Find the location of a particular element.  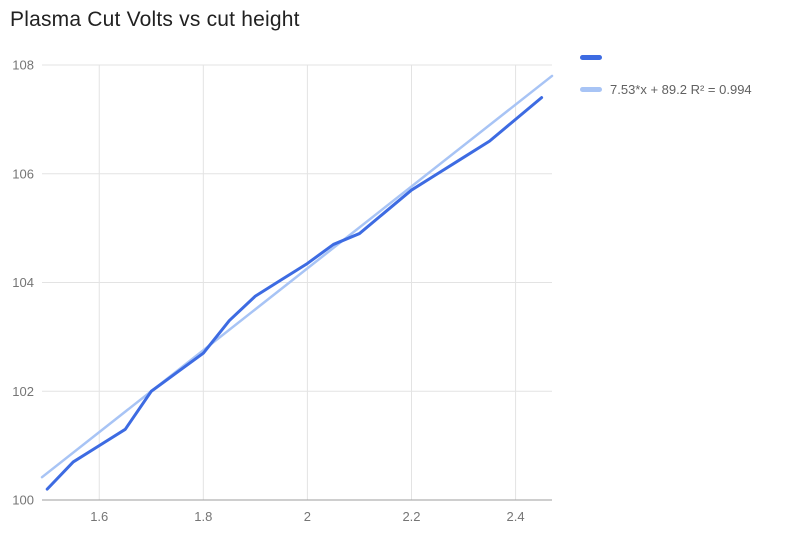

x-tick-label: 1.6 is located at coordinates (99, 516).